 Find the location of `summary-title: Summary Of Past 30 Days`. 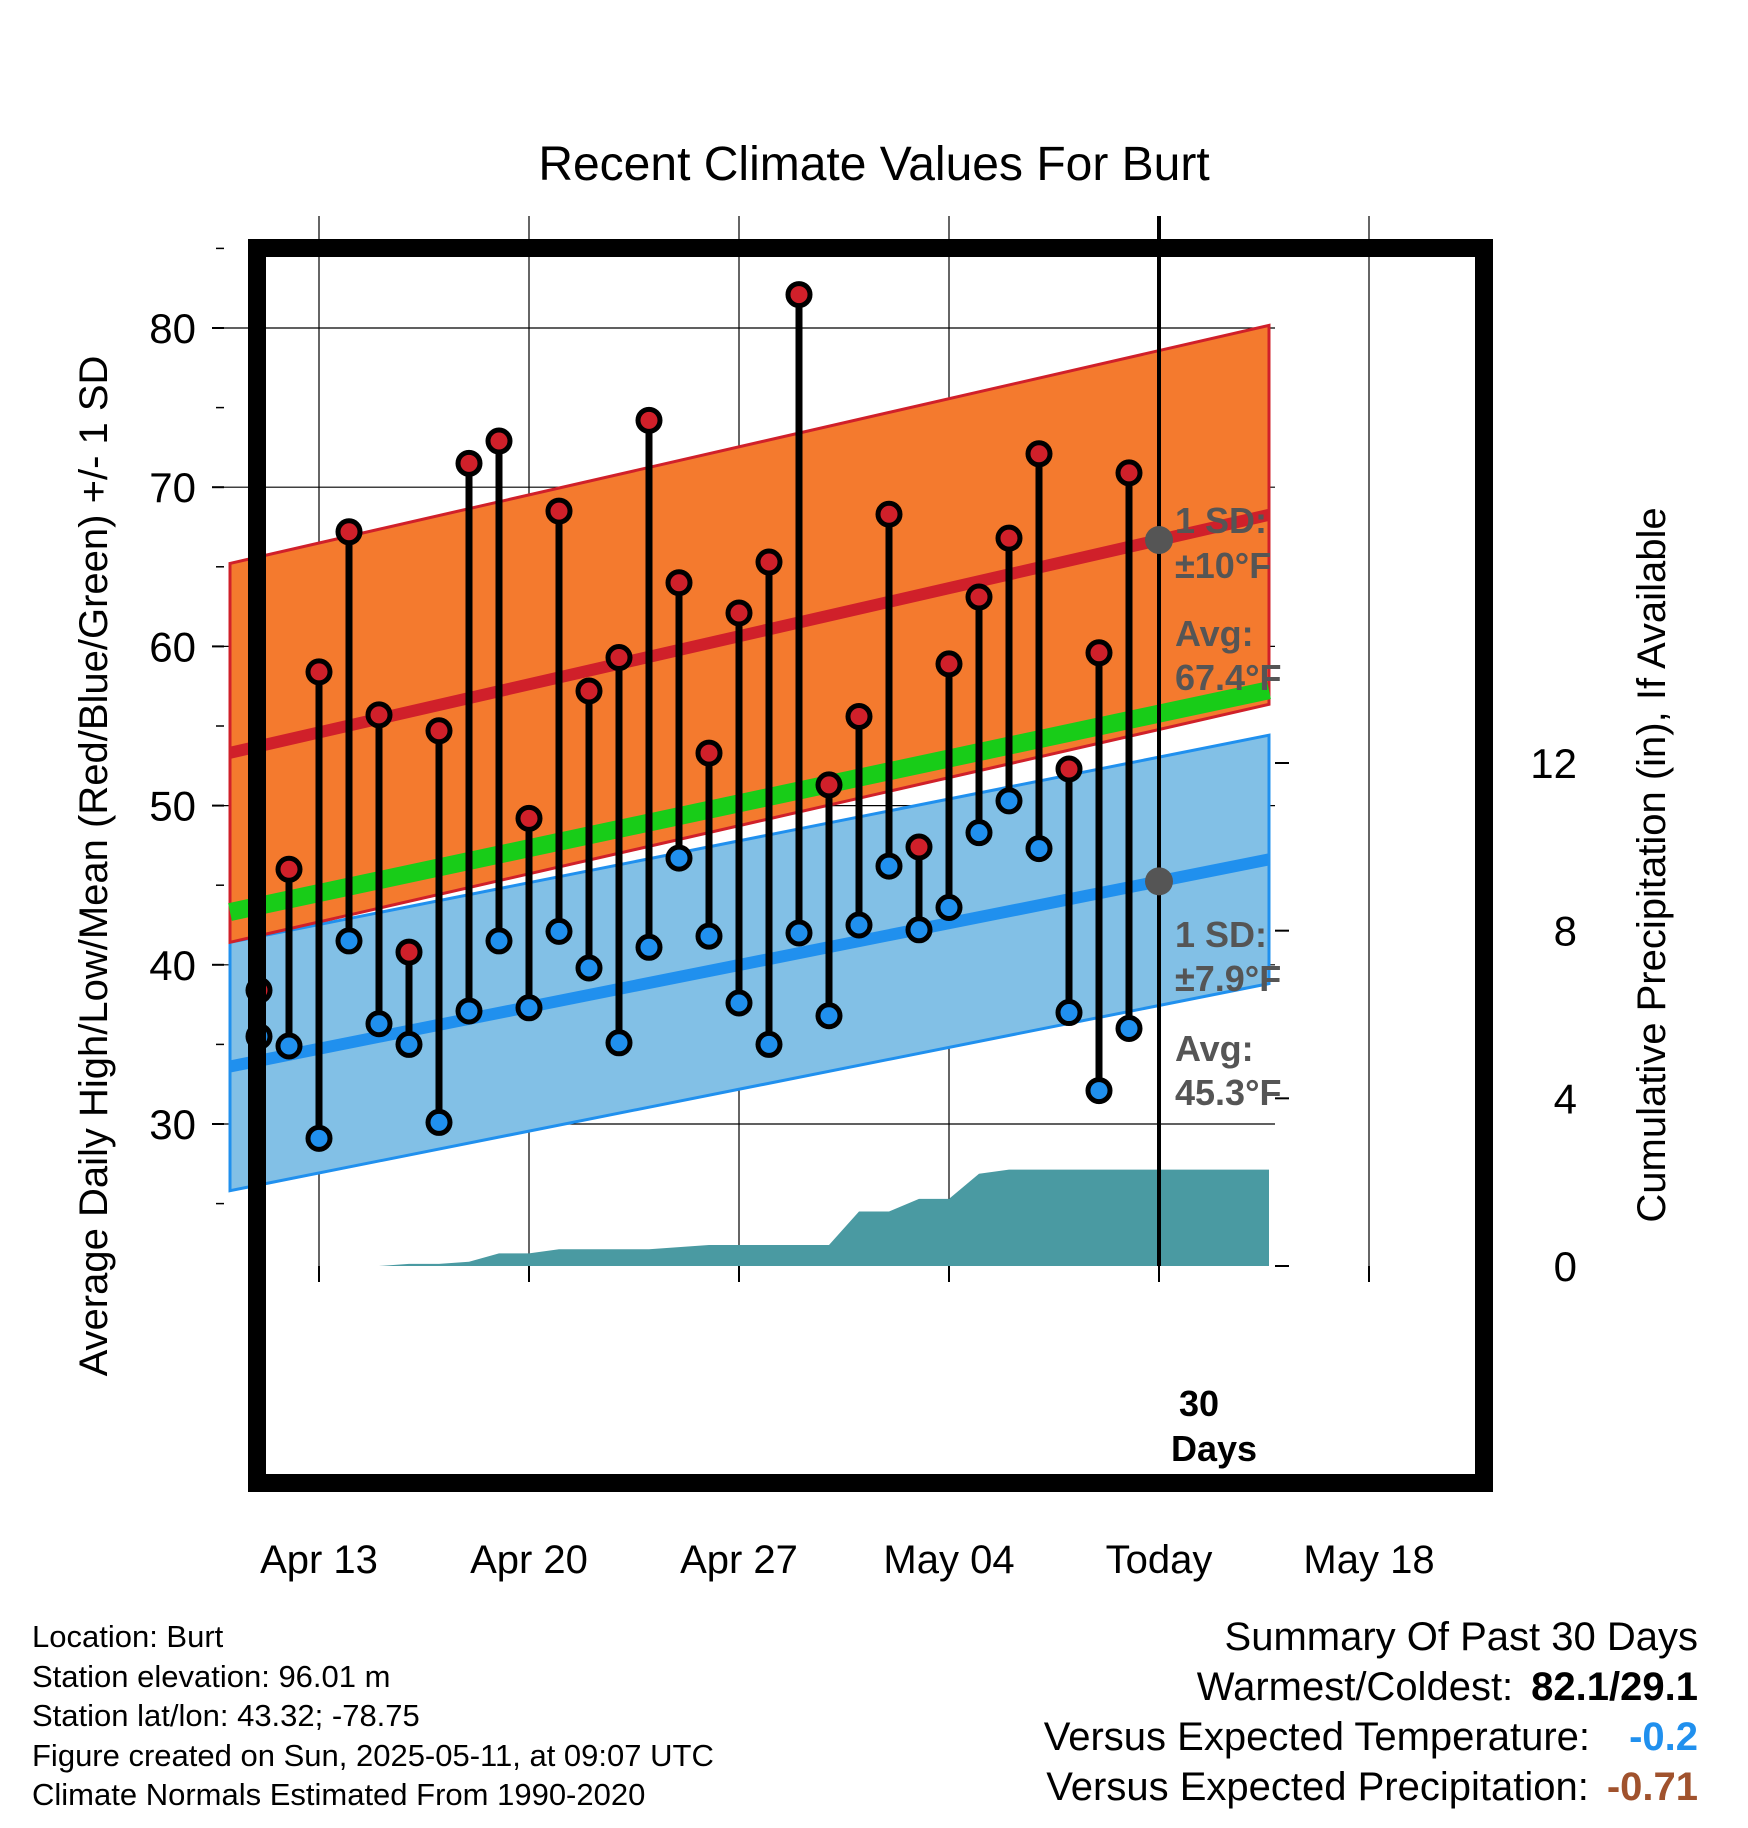

summary-title: Summary Of Past 30 Days is located at coordinates (1461, 1637).